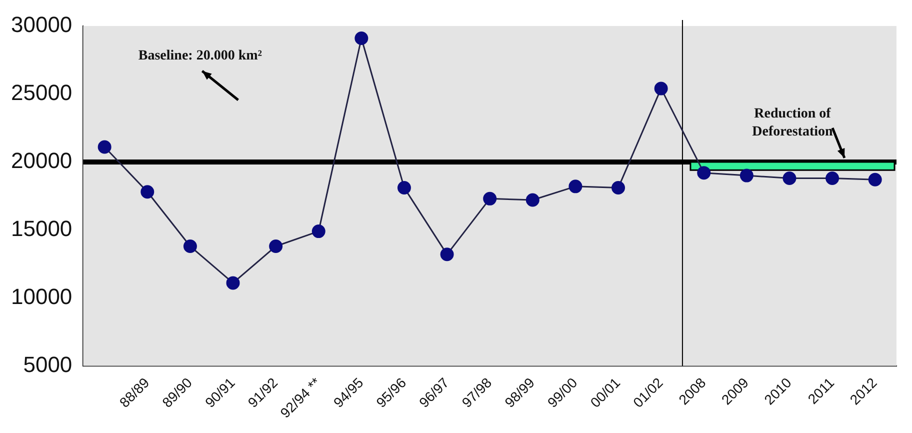 Image resolution: width=912 pixels, height=433 pixels. Describe the element at coordinates (41, 296) in the screenshot. I see `y-tick-label: 10000` at that location.